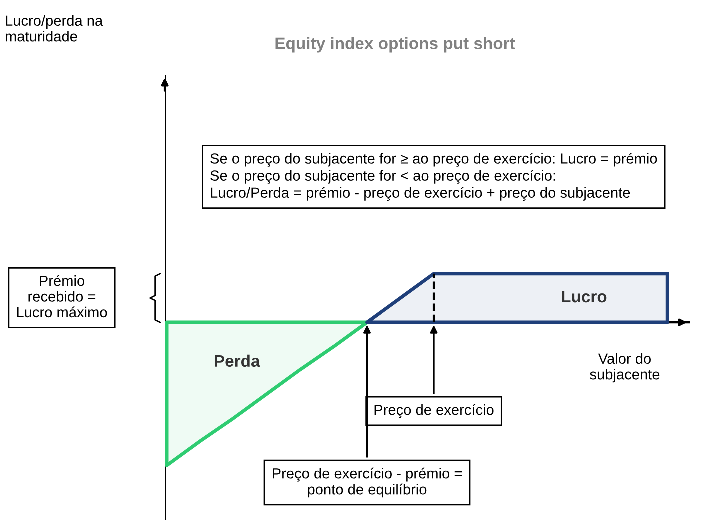 Image resolution: width=701 pixels, height=523 pixels. I want to click on x-axis-title: Valor do subjacente, so click(625, 368).